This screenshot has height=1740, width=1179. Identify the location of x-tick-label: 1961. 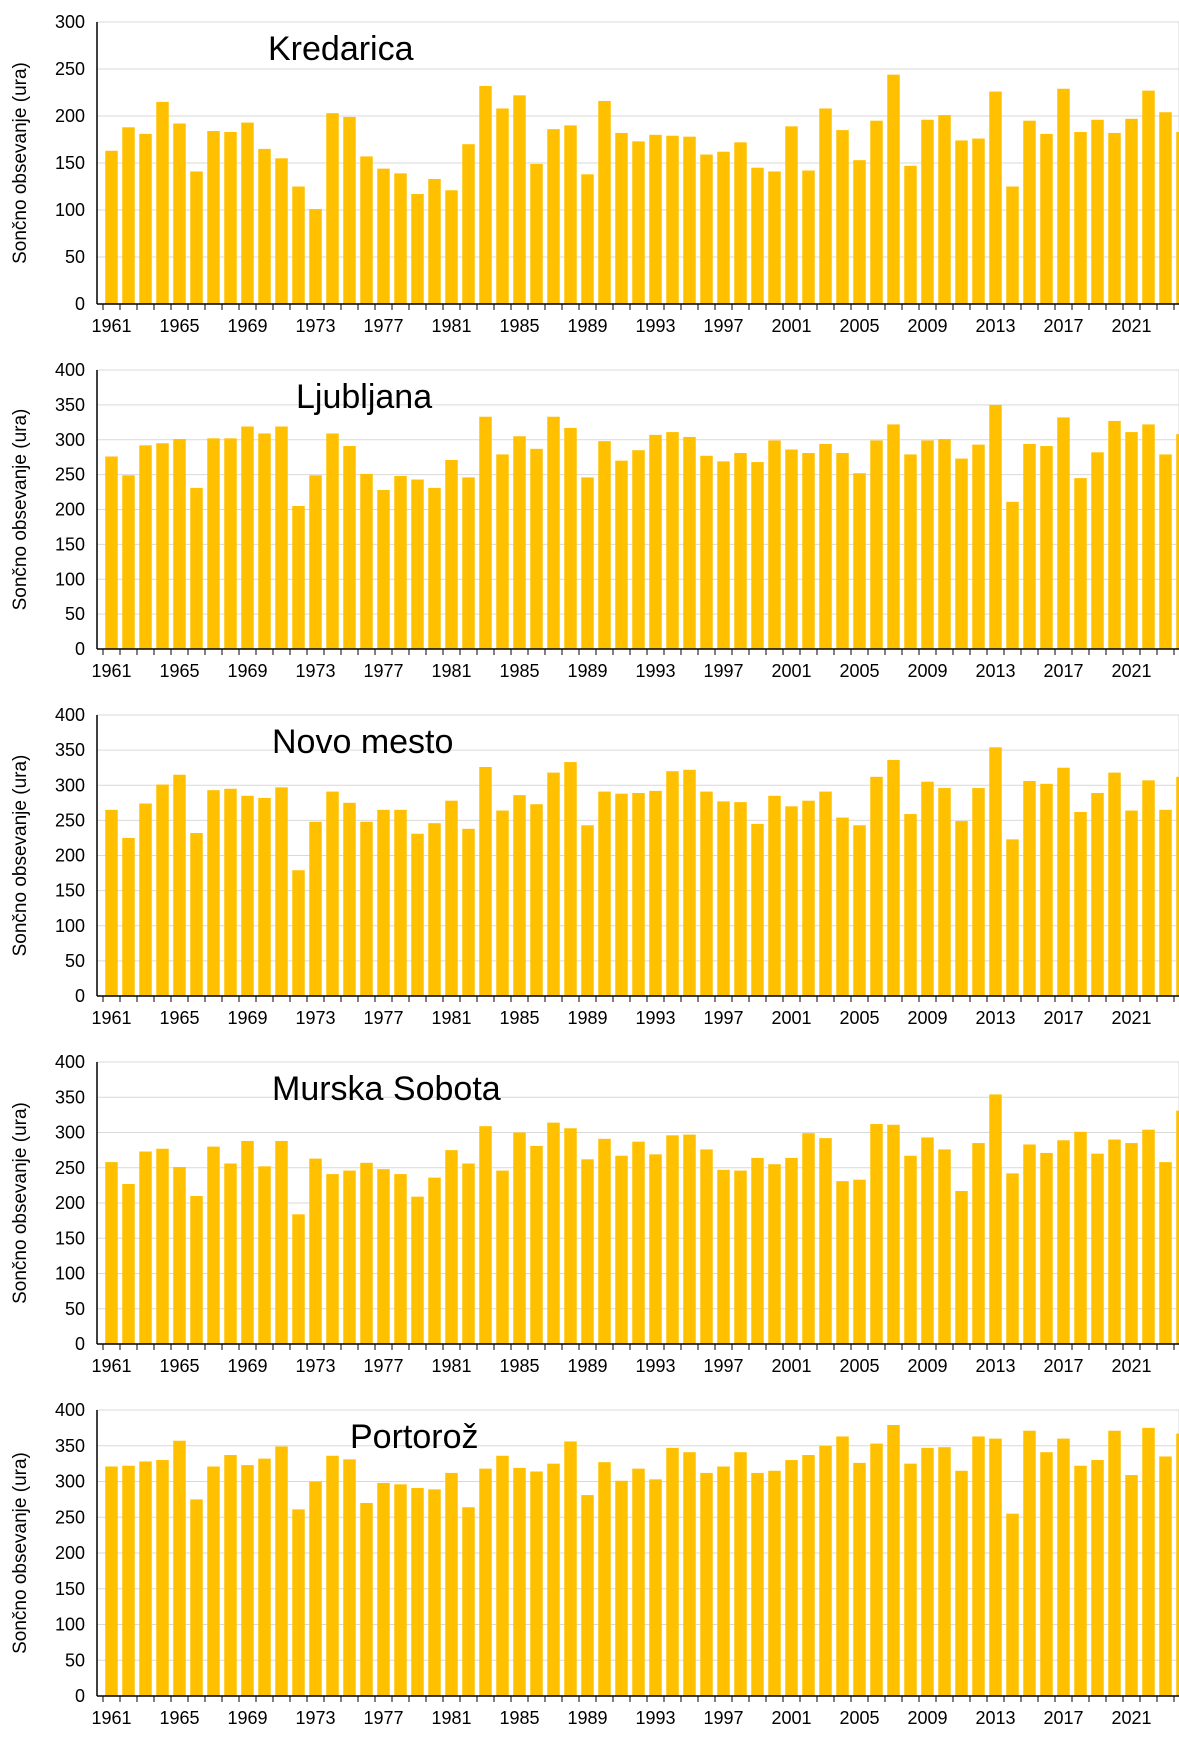
(111, 1366).